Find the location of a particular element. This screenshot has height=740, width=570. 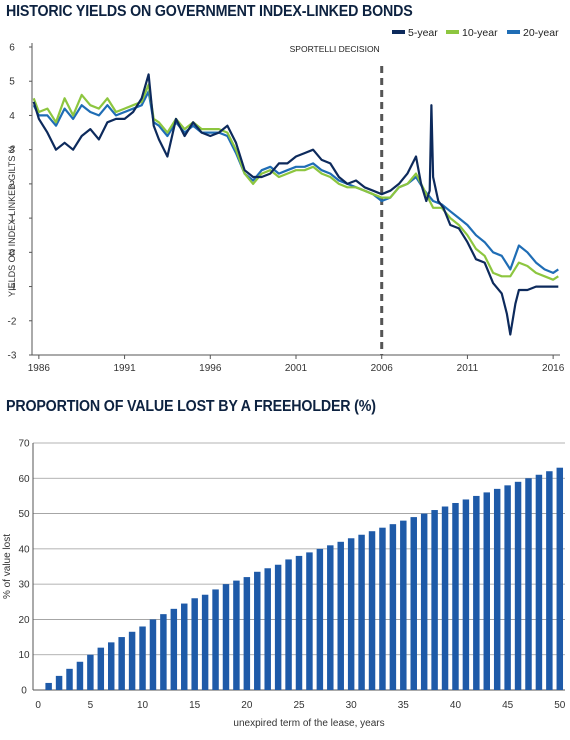

y-axis-title: YIELDS ON INDEX-LINKED GILTS % is located at coordinates (12, 221).